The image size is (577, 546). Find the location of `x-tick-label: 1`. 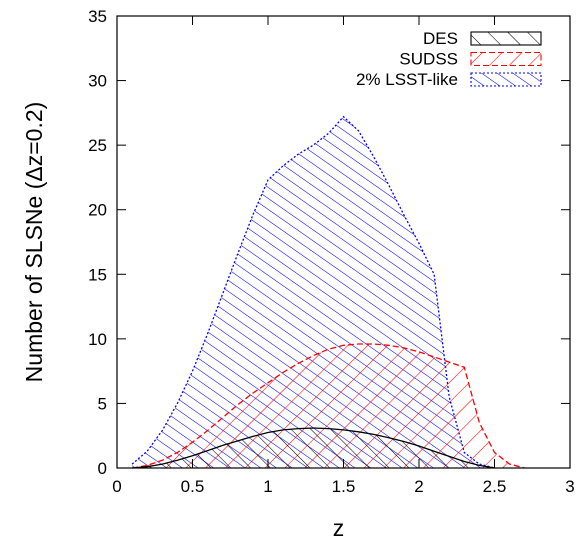

x-tick-label: 1 is located at coordinates (267, 486).